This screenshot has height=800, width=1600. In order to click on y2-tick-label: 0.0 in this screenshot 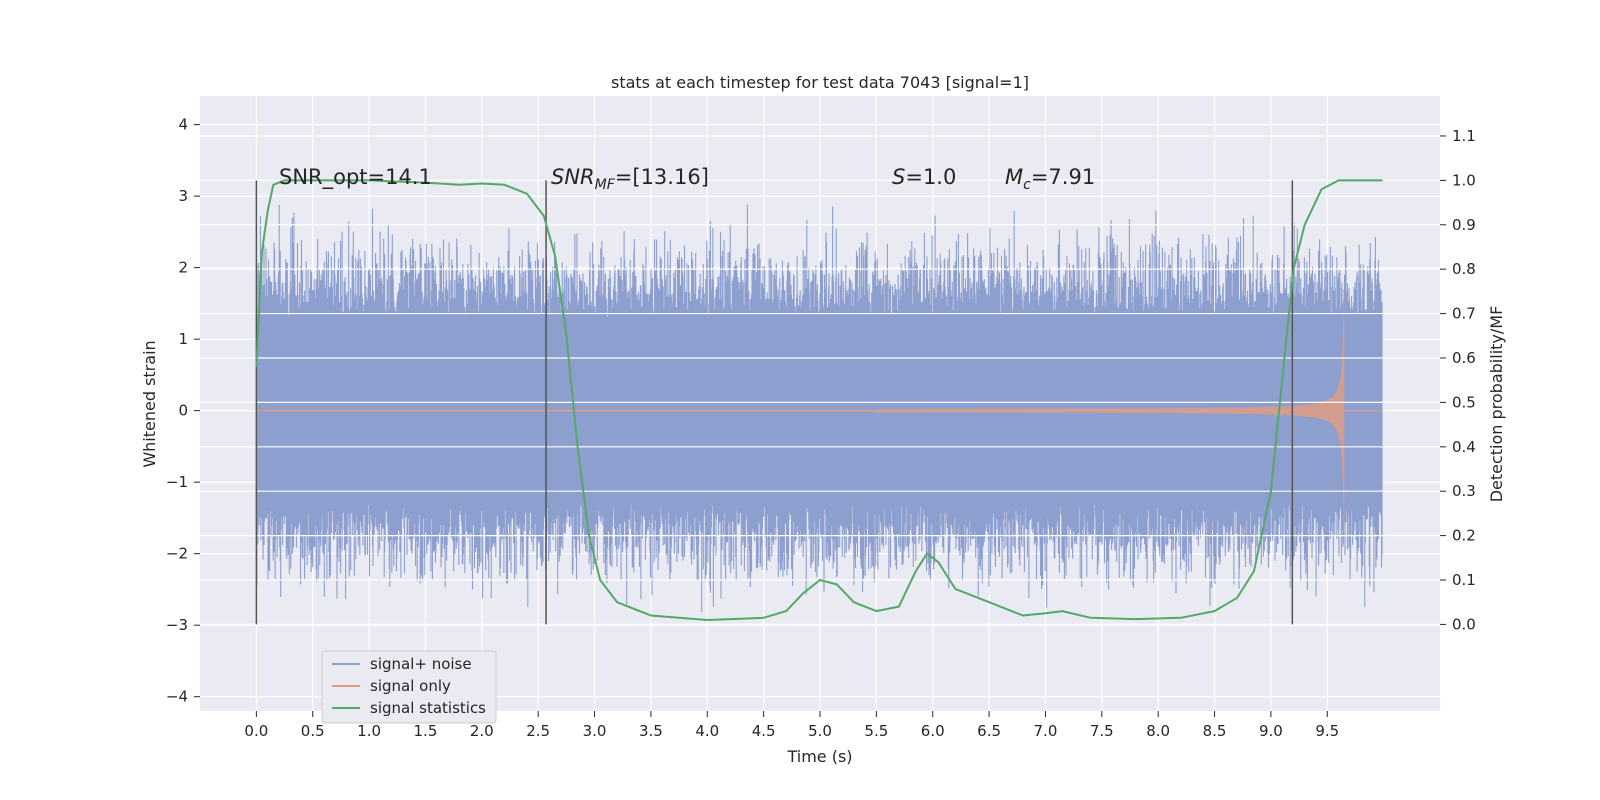, I will do `click(1464, 624)`.